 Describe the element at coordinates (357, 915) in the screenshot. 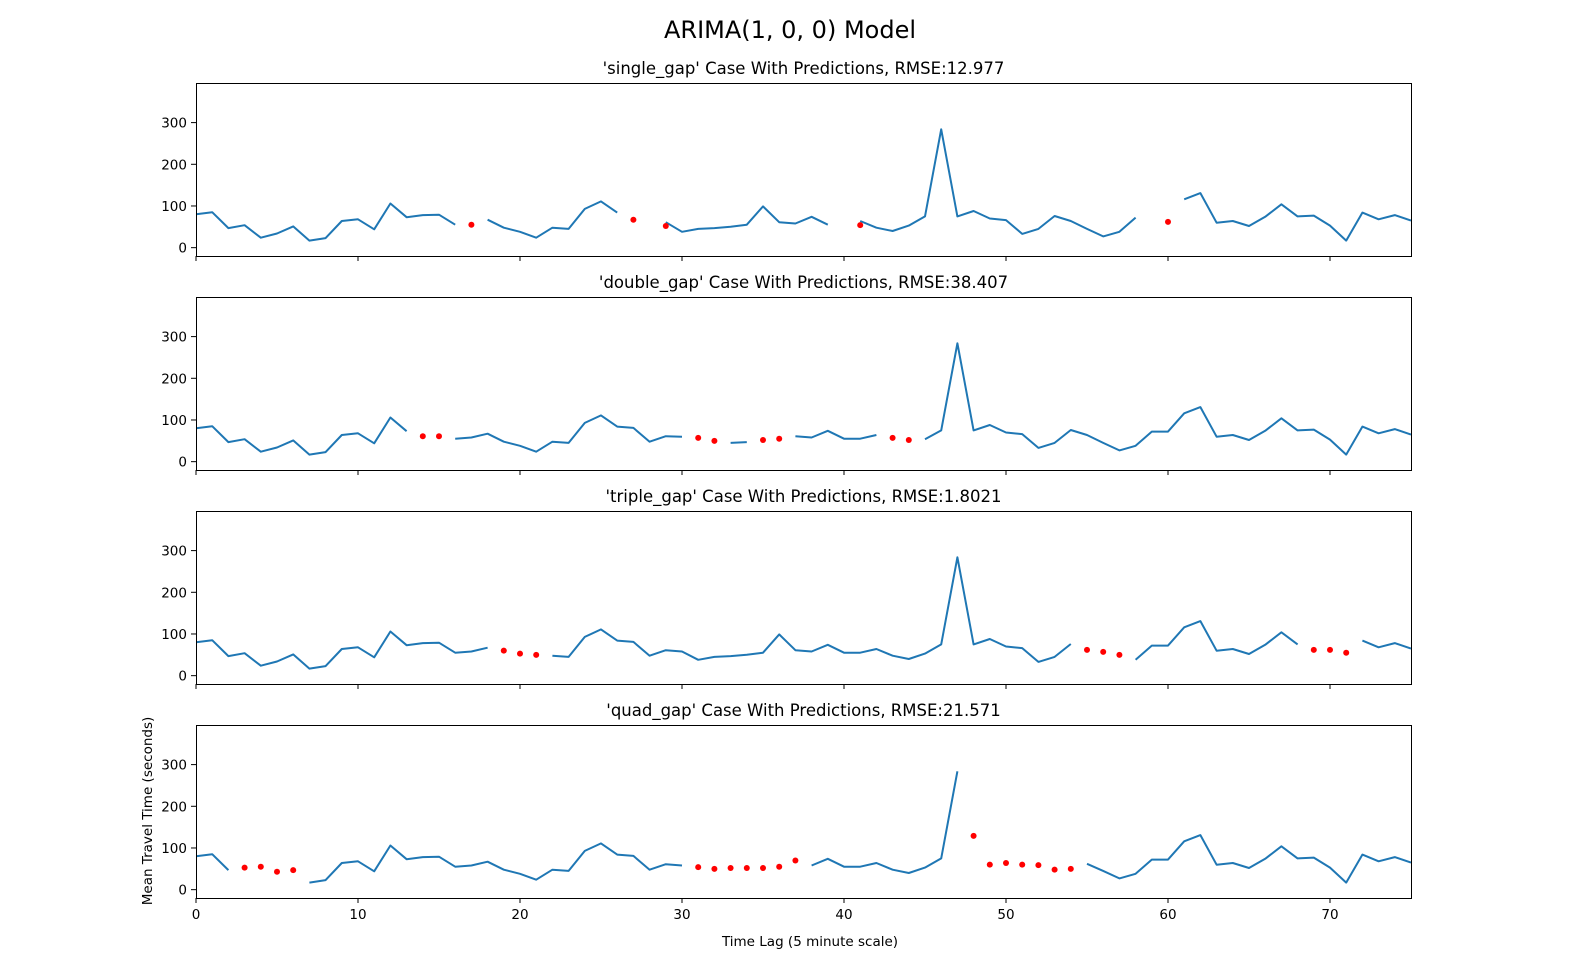

I see `x-tick-label: 10` at that location.